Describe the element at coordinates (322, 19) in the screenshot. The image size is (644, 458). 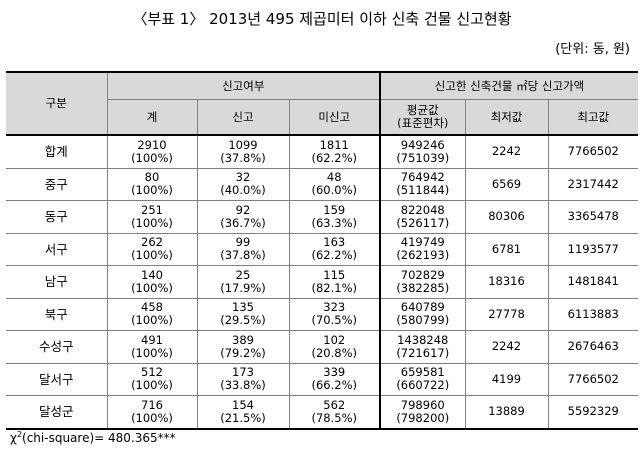
I see `table-title: 〈부표 1〉 2013년 495 제곱미터 이하 신축 건물 신고현황` at that location.